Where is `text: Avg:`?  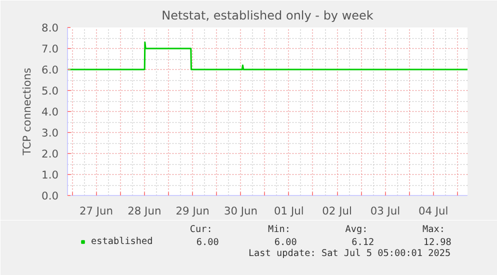
text: Avg: is located at coordinates (356, 229).